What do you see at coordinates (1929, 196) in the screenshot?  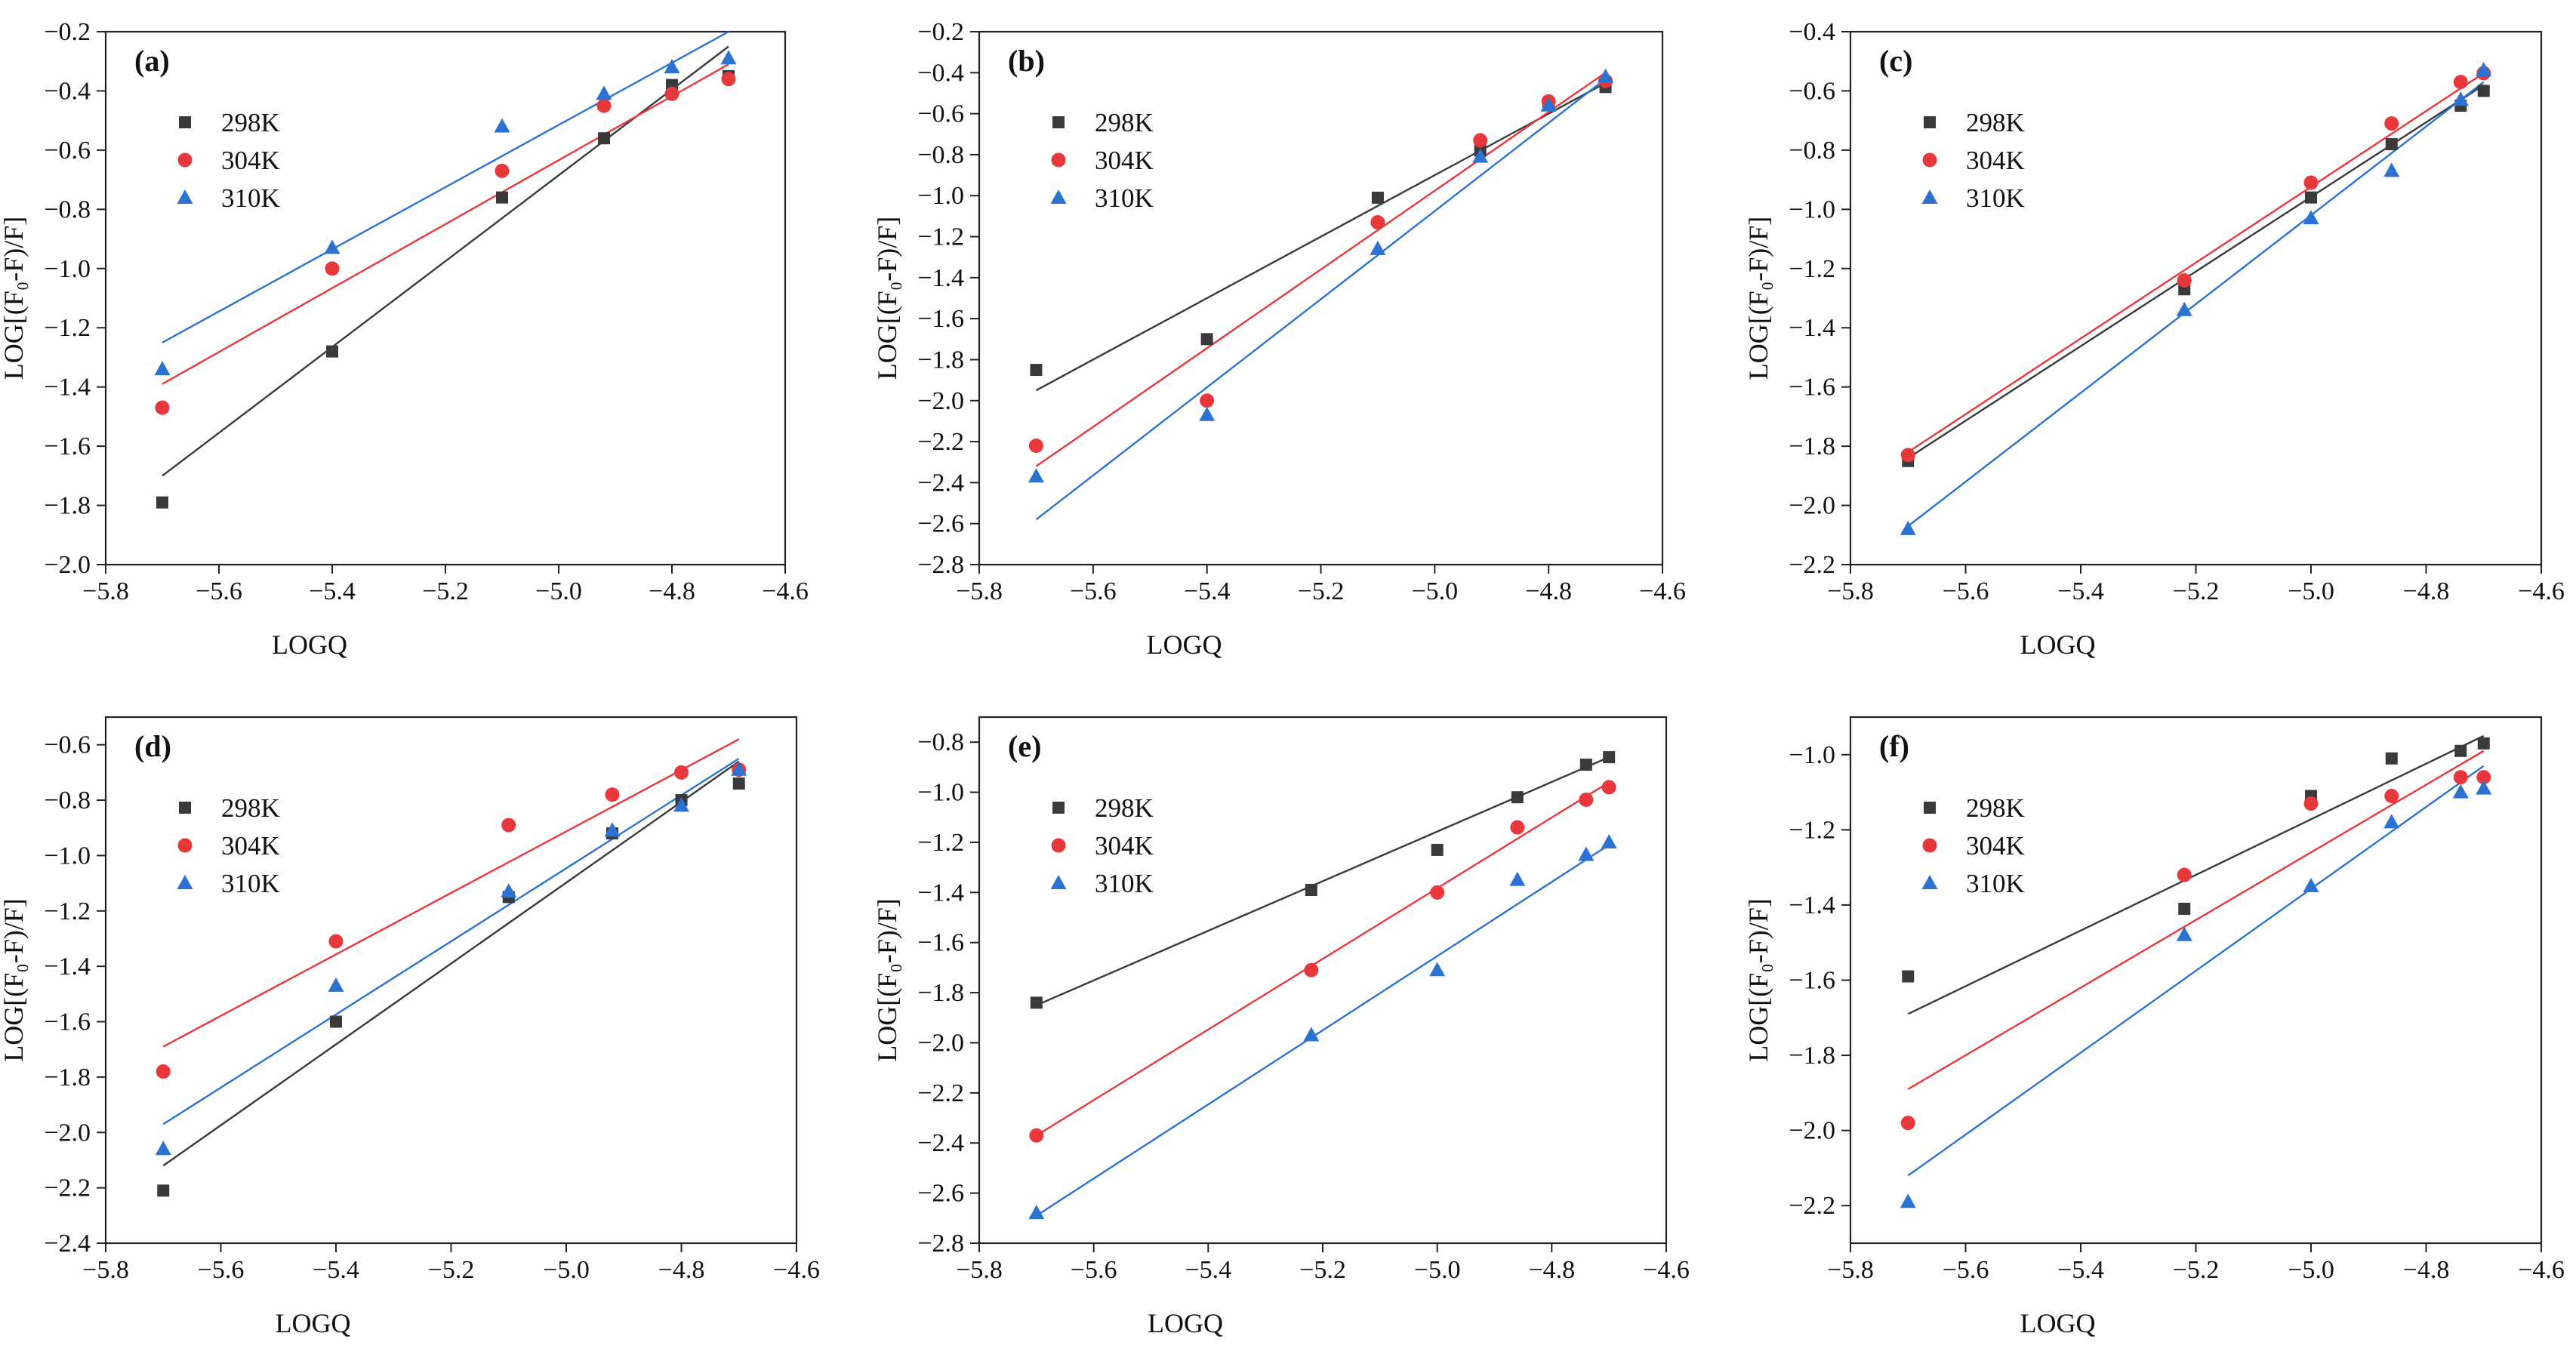 I see `legend-marker-310K` at bounding box center [1929, 196].